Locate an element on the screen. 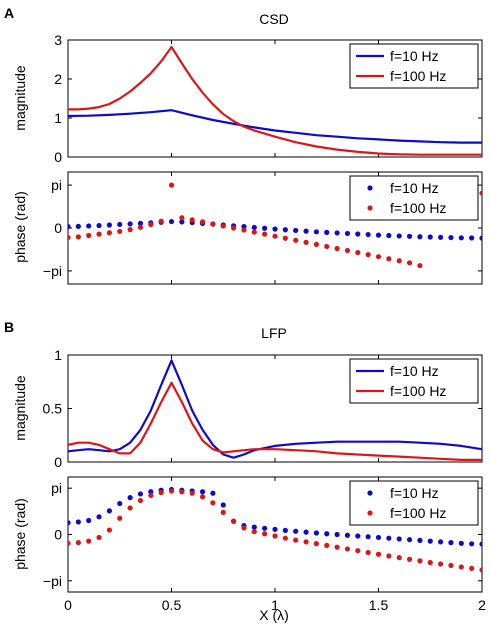 This screenshot has height=627, width=490. csd-magnitude-legend-label-f10: f=10 Hz is located at coordinates (414, 56).